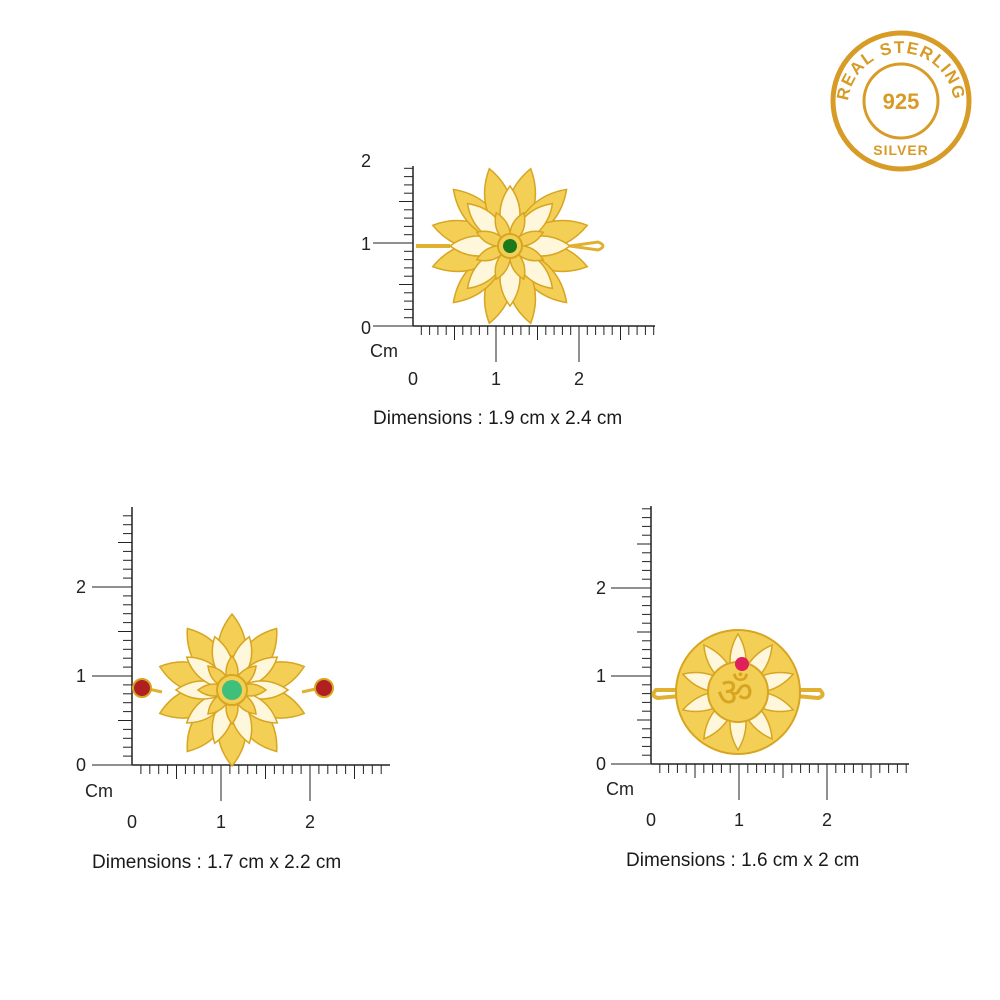  I want to click on ruler-2: 0 1 2 0 1 2 Cm, so click(233, 669).